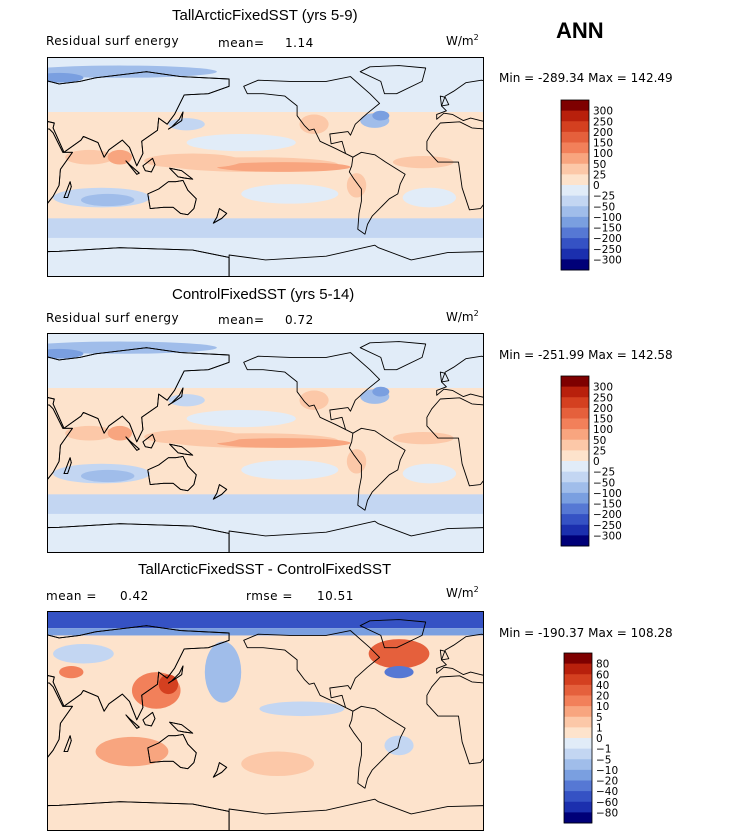  Describe the element at coordinates (381, 391) in the screenshot. I see `gulf-stream-core` at that location.